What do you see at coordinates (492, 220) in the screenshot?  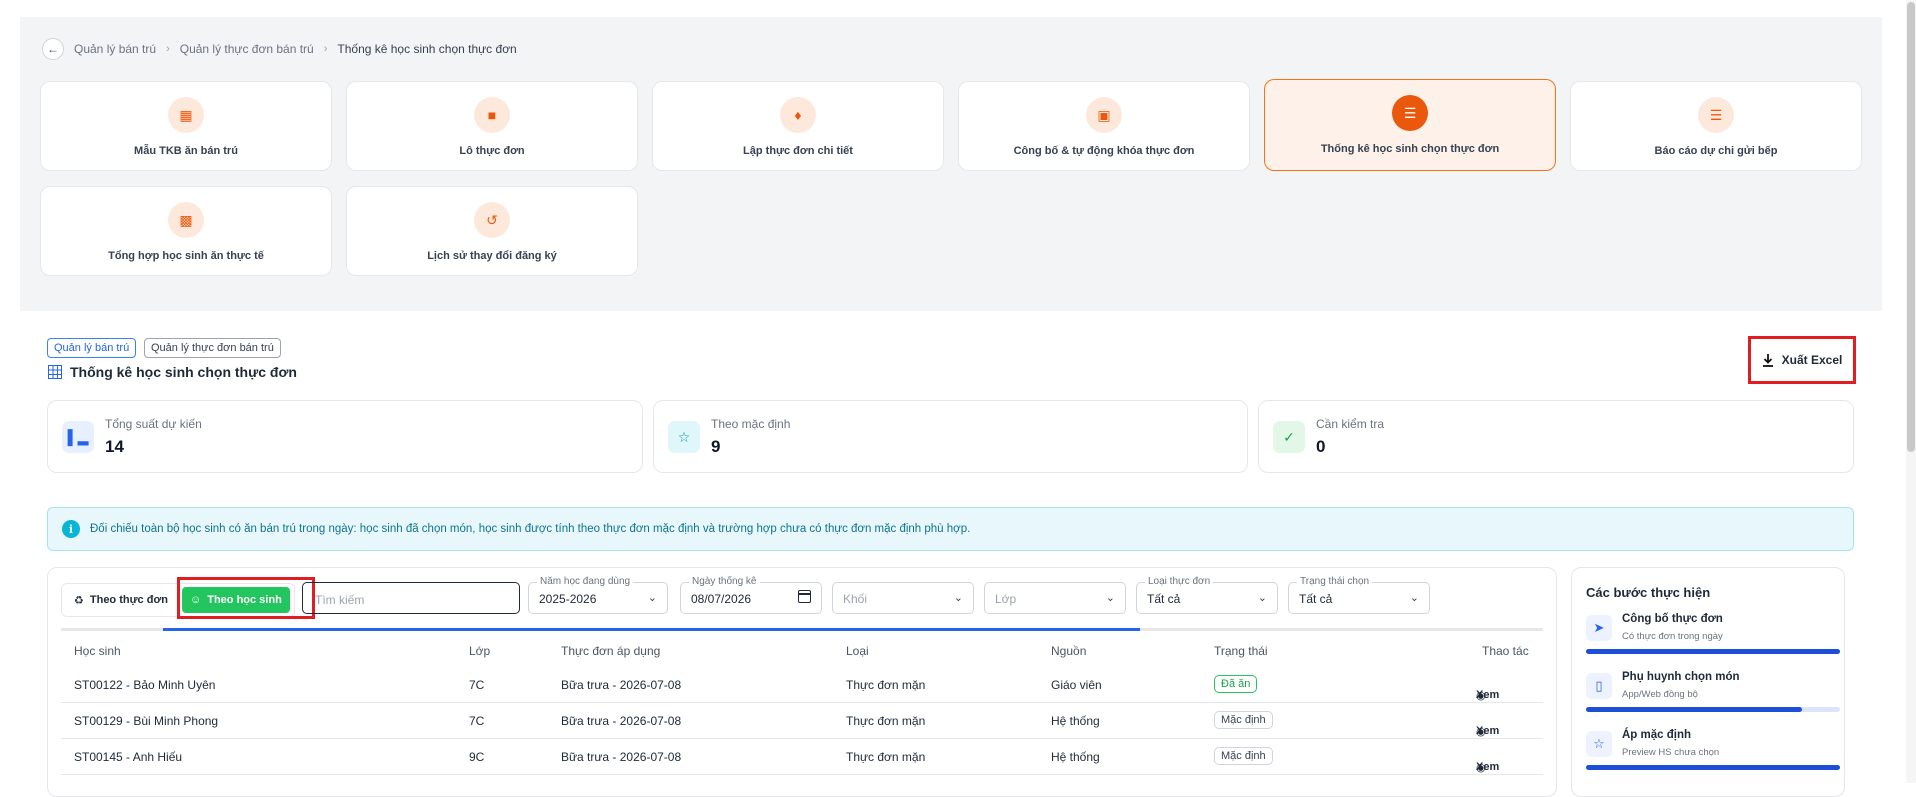 I see `history-icon: ↺` at bounding box center [492, 220].